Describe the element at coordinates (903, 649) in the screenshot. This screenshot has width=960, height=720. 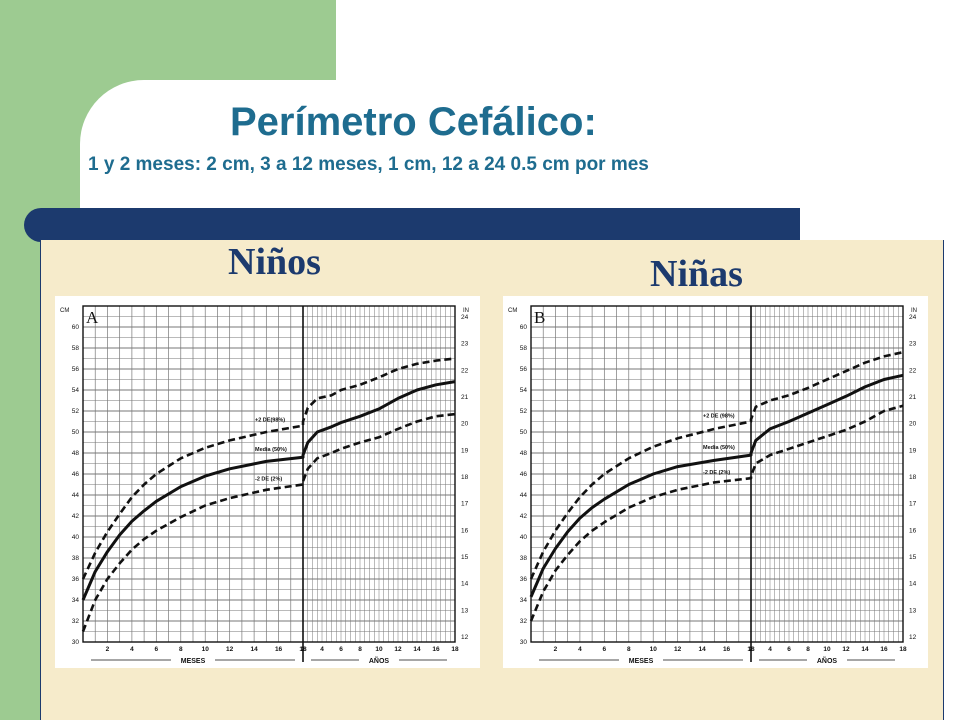
I see `x-tick-year: 18` at that location.